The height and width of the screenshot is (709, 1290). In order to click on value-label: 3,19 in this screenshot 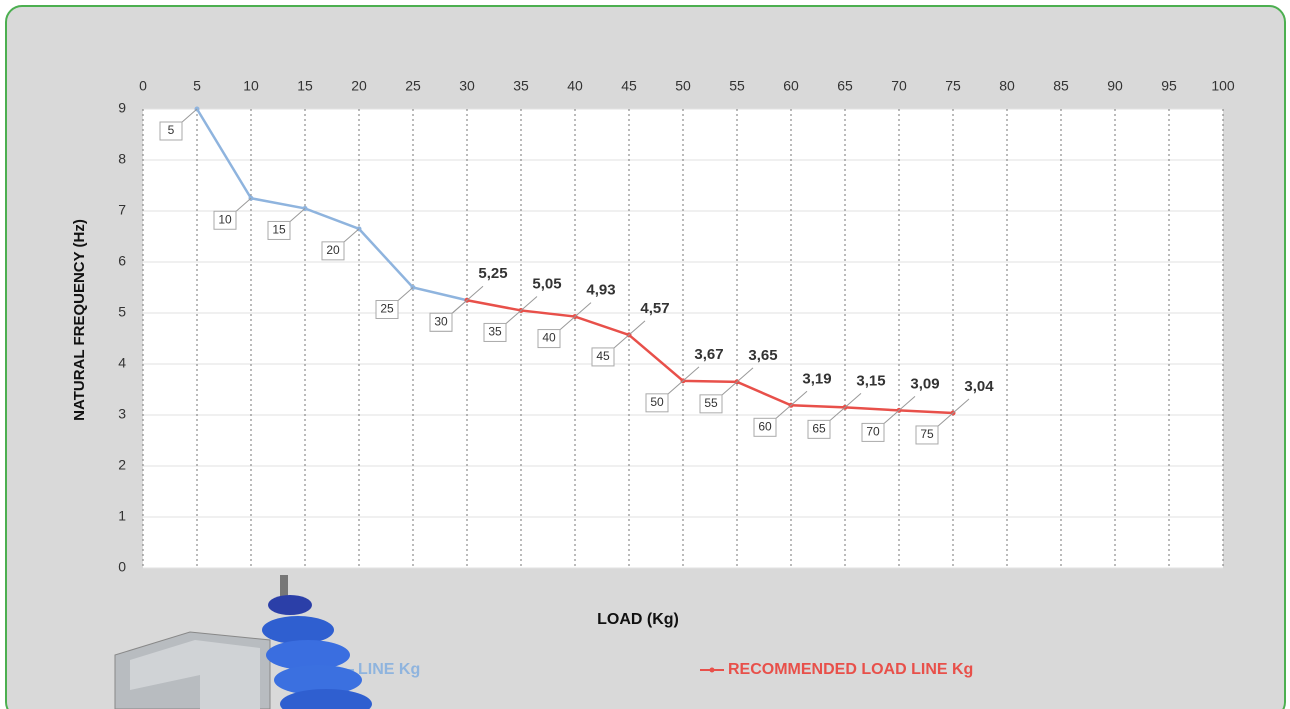, I will do `click(816, 378)`.